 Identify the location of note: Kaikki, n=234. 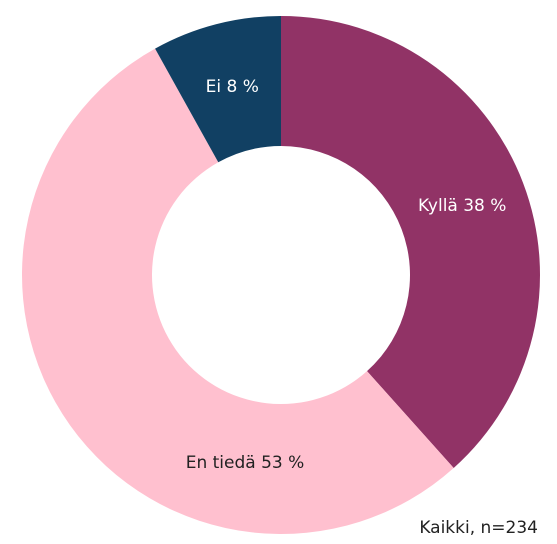
(478, 528).